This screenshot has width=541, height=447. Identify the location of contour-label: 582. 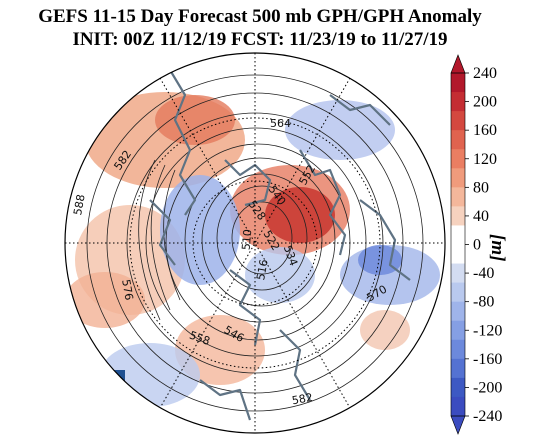
(302, 399).